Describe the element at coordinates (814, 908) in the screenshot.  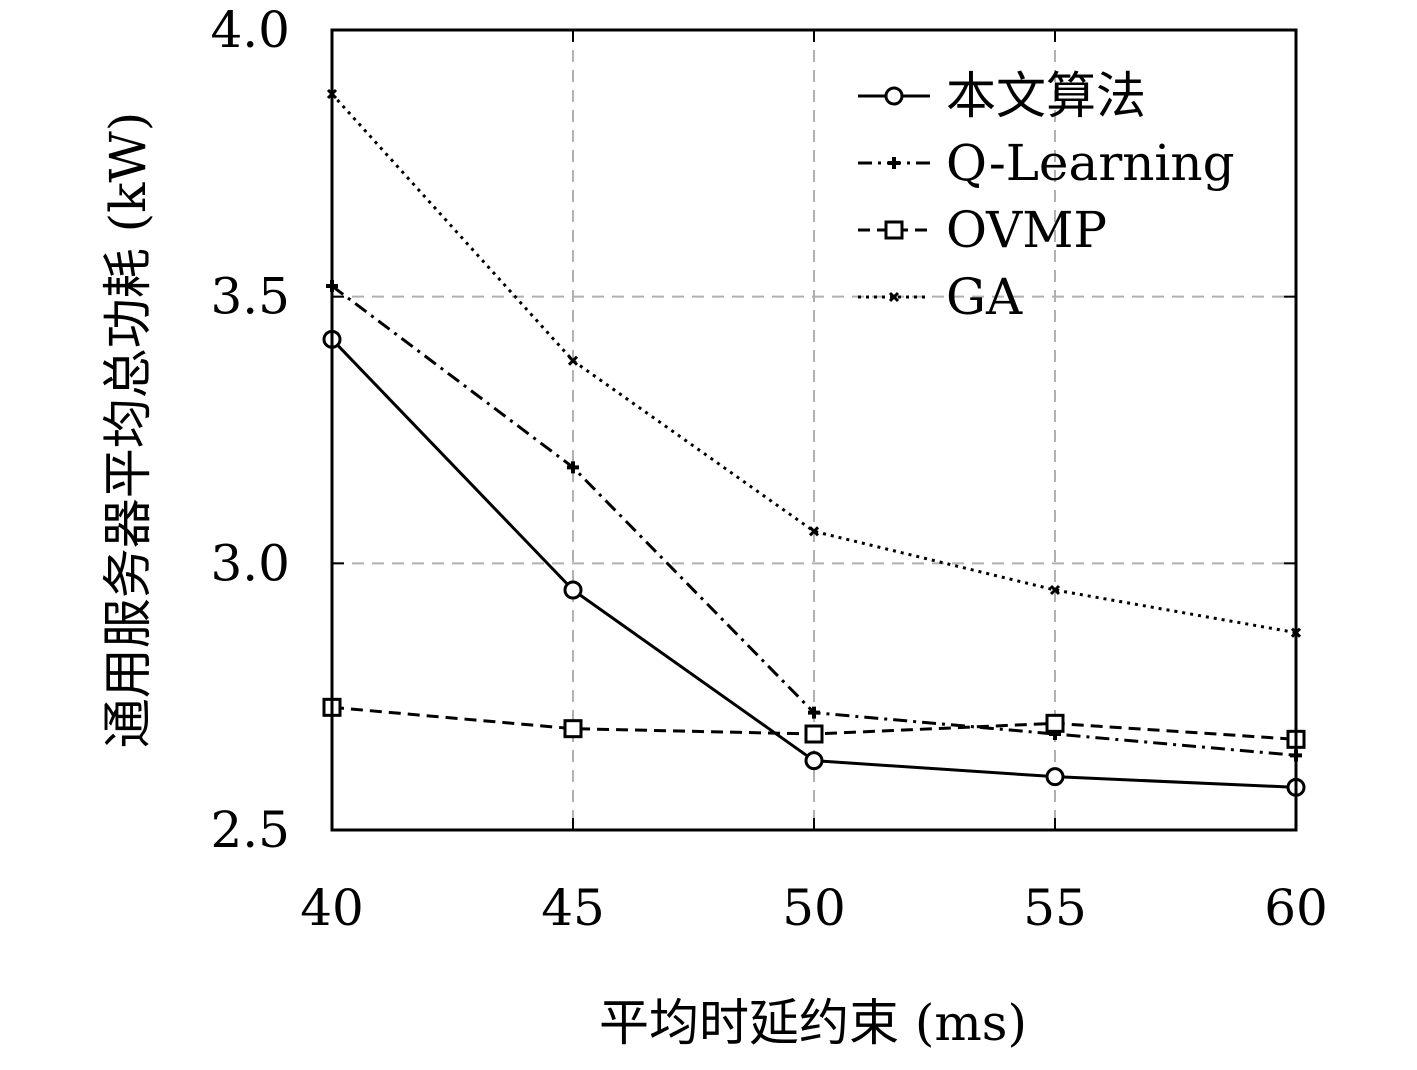
I see `x-tick-label: 50` at that location.